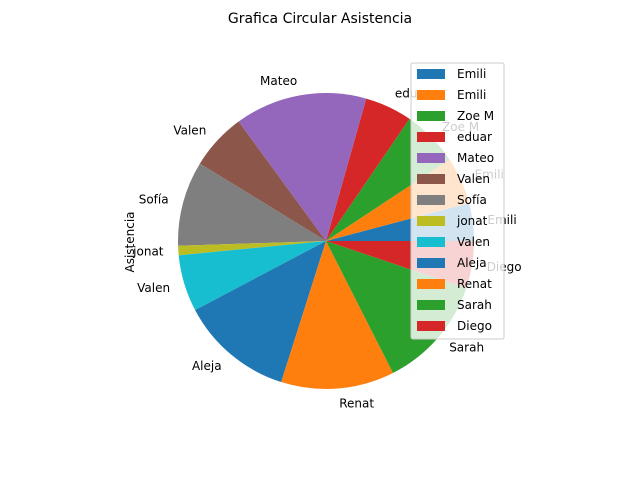 The height and width of the screenshot is (480, 640). Describe the element at coordinates (207, 366) in the screenshot. I see `slice-label: Aleja` at that location.